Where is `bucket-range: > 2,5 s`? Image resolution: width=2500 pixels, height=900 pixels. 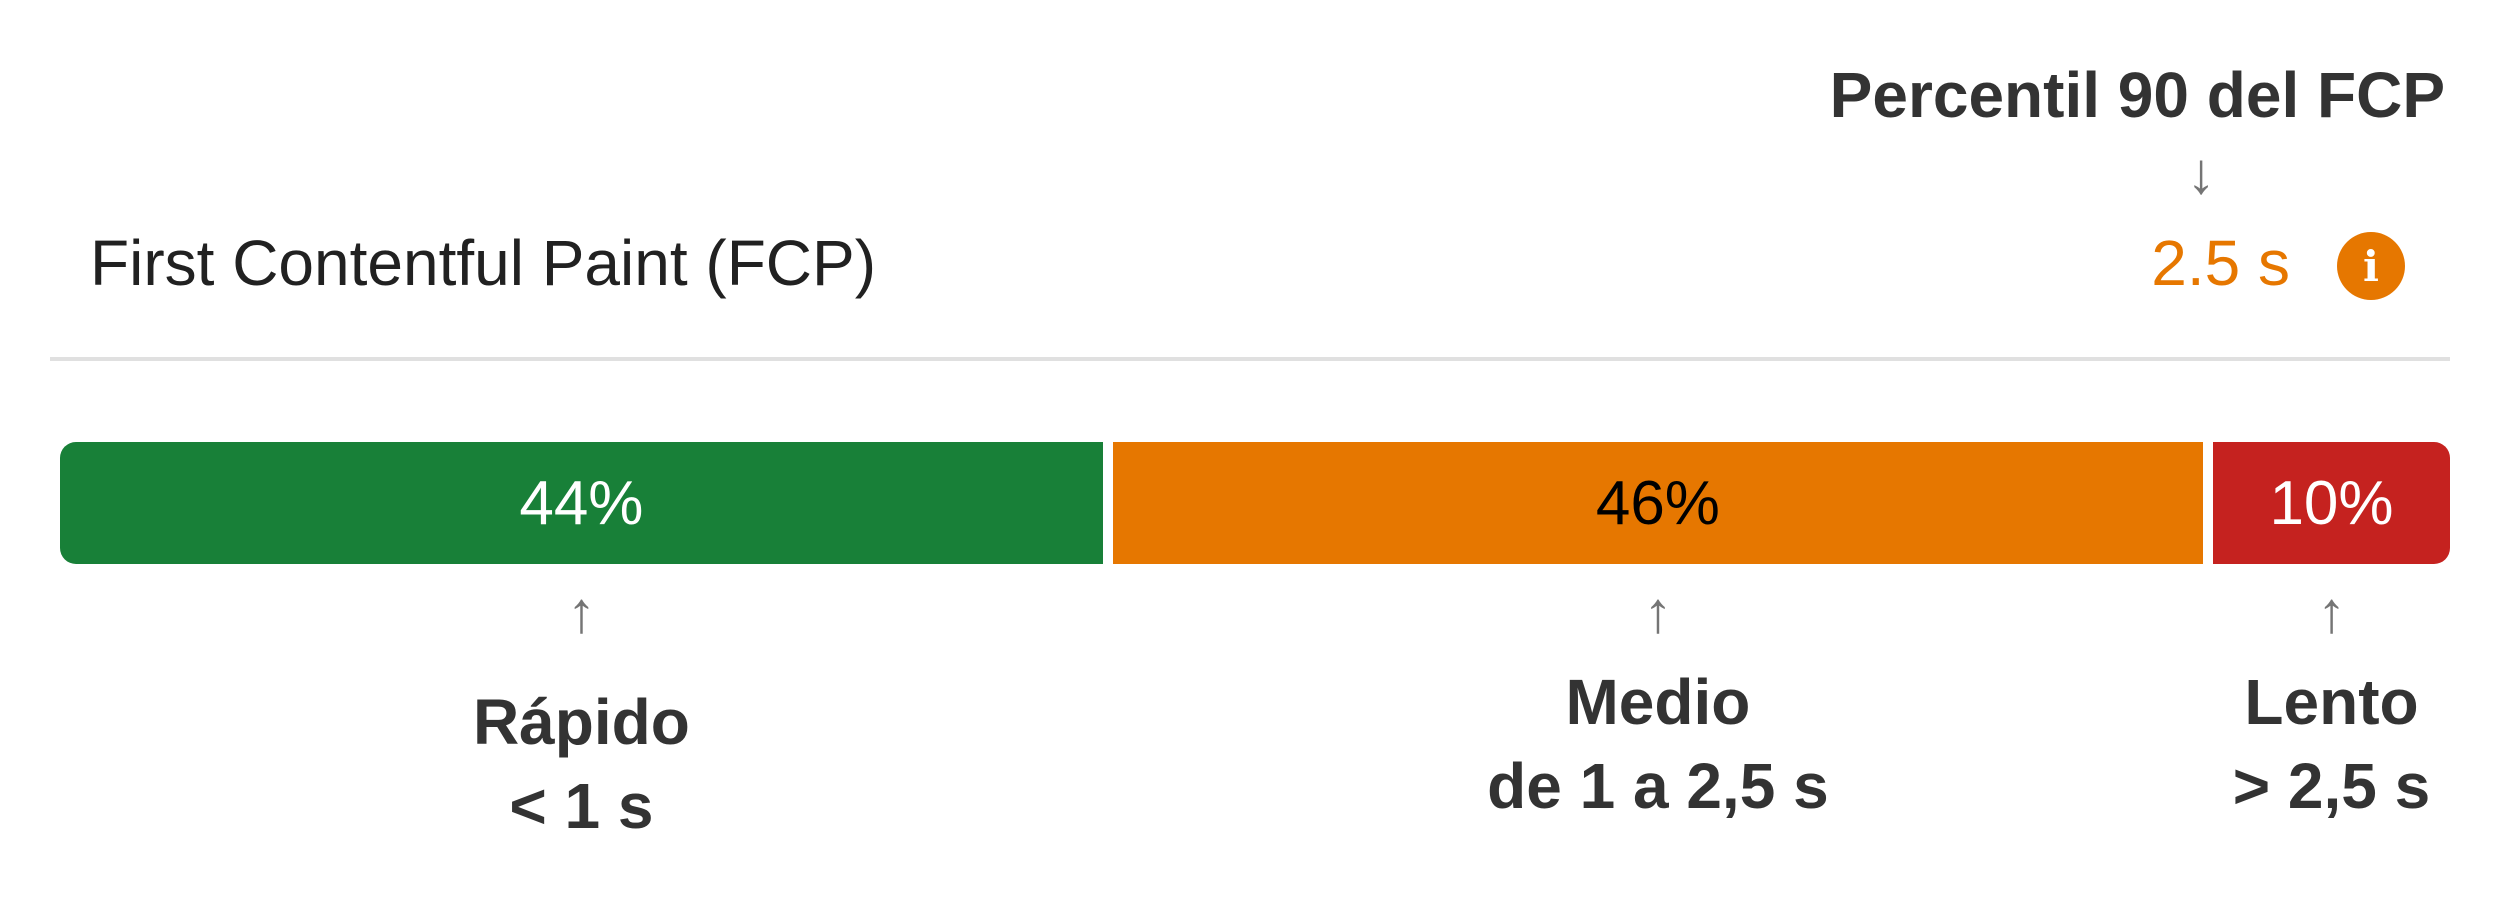
bucket-range: > 2,5 s is located at coordinates (2331, 786).